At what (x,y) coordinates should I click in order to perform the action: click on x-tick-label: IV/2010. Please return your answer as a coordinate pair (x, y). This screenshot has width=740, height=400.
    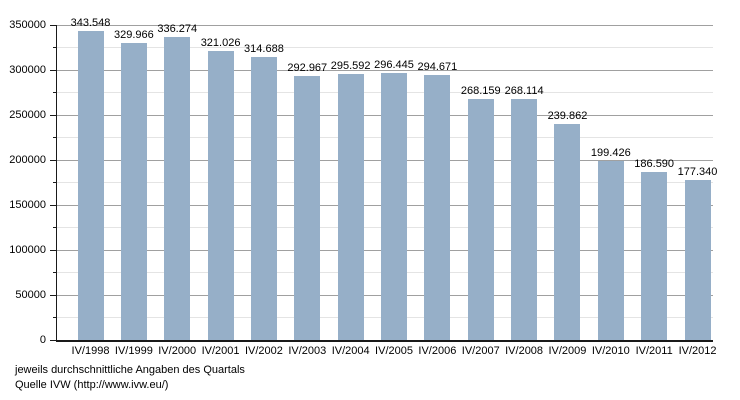
    Looking at the image, I should click on (610, 351).